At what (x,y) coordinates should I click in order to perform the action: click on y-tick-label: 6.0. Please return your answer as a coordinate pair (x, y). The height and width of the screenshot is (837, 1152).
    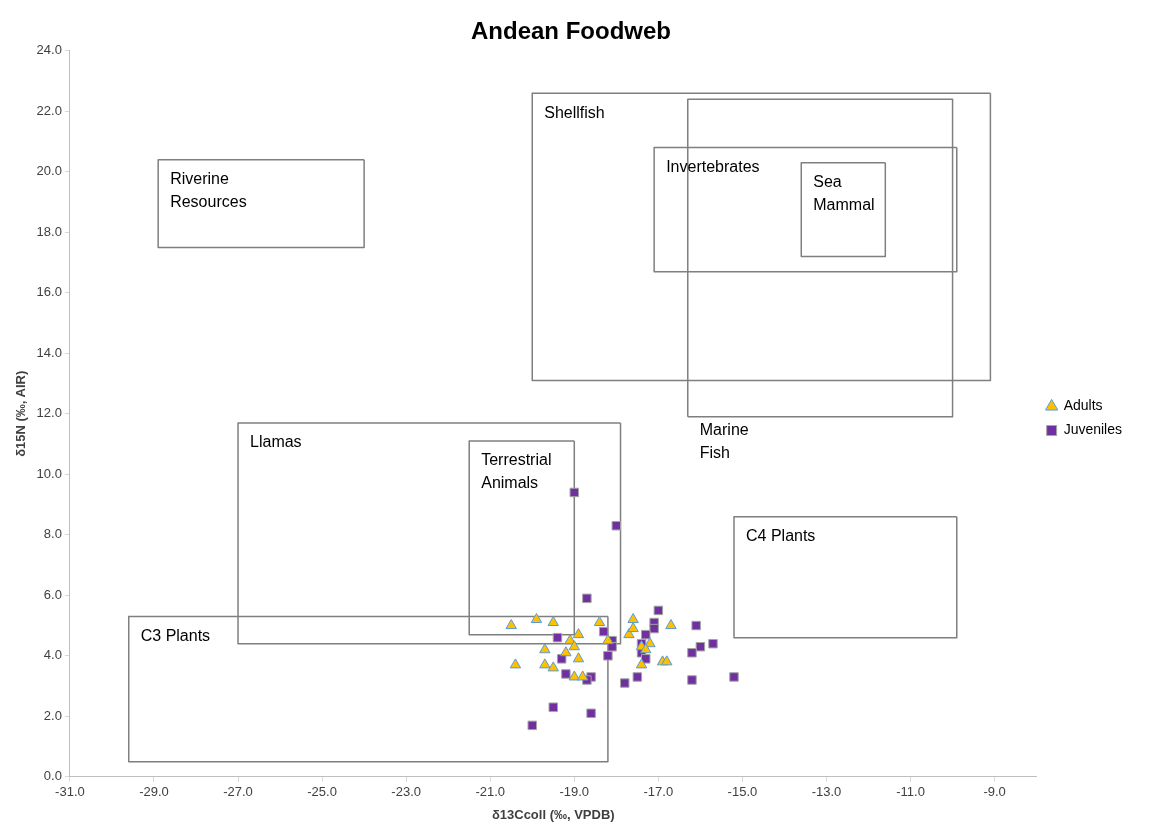
    Looking at the image, I should click on (52, 594).